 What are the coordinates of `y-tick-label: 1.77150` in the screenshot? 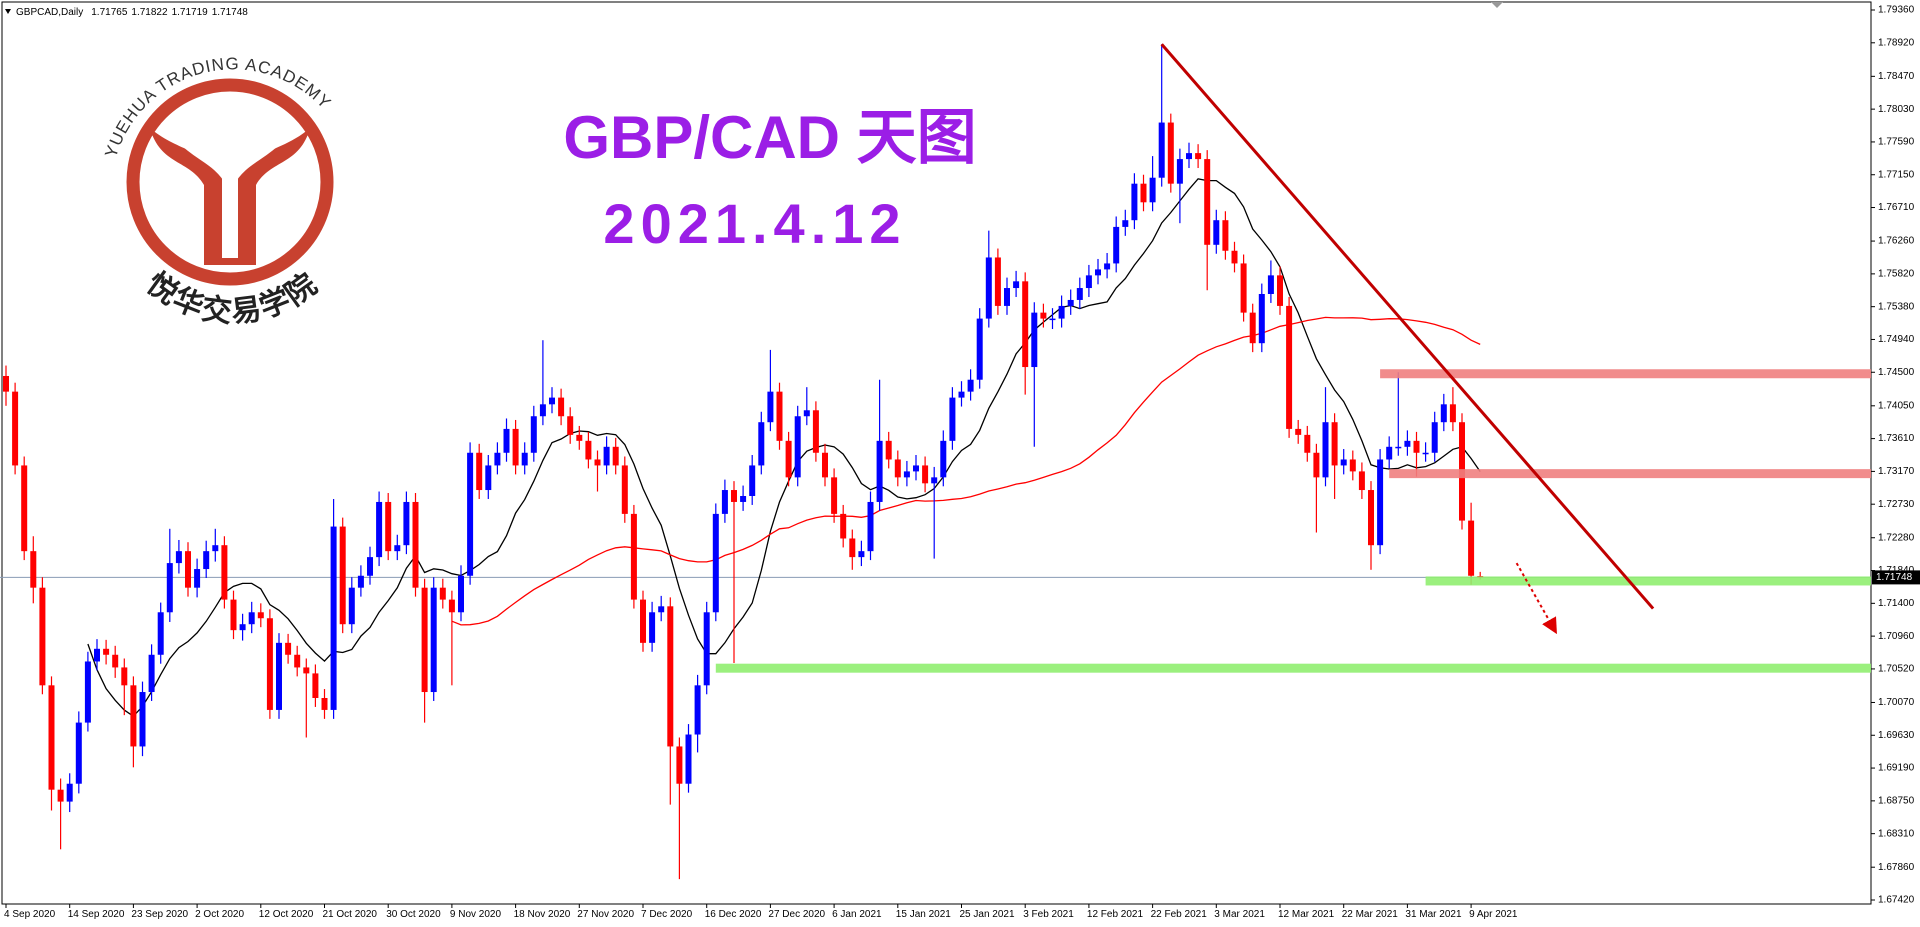 It's located at (1896, 174).